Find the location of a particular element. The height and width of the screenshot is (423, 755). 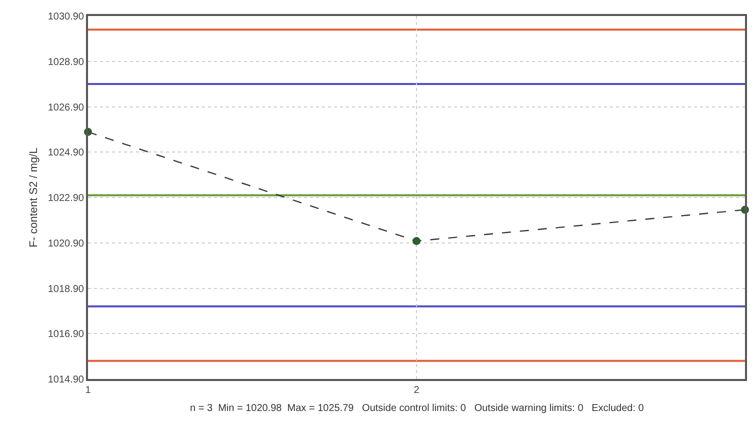

y-tick-label: 1024.90 is located at coordinates (66, 153).